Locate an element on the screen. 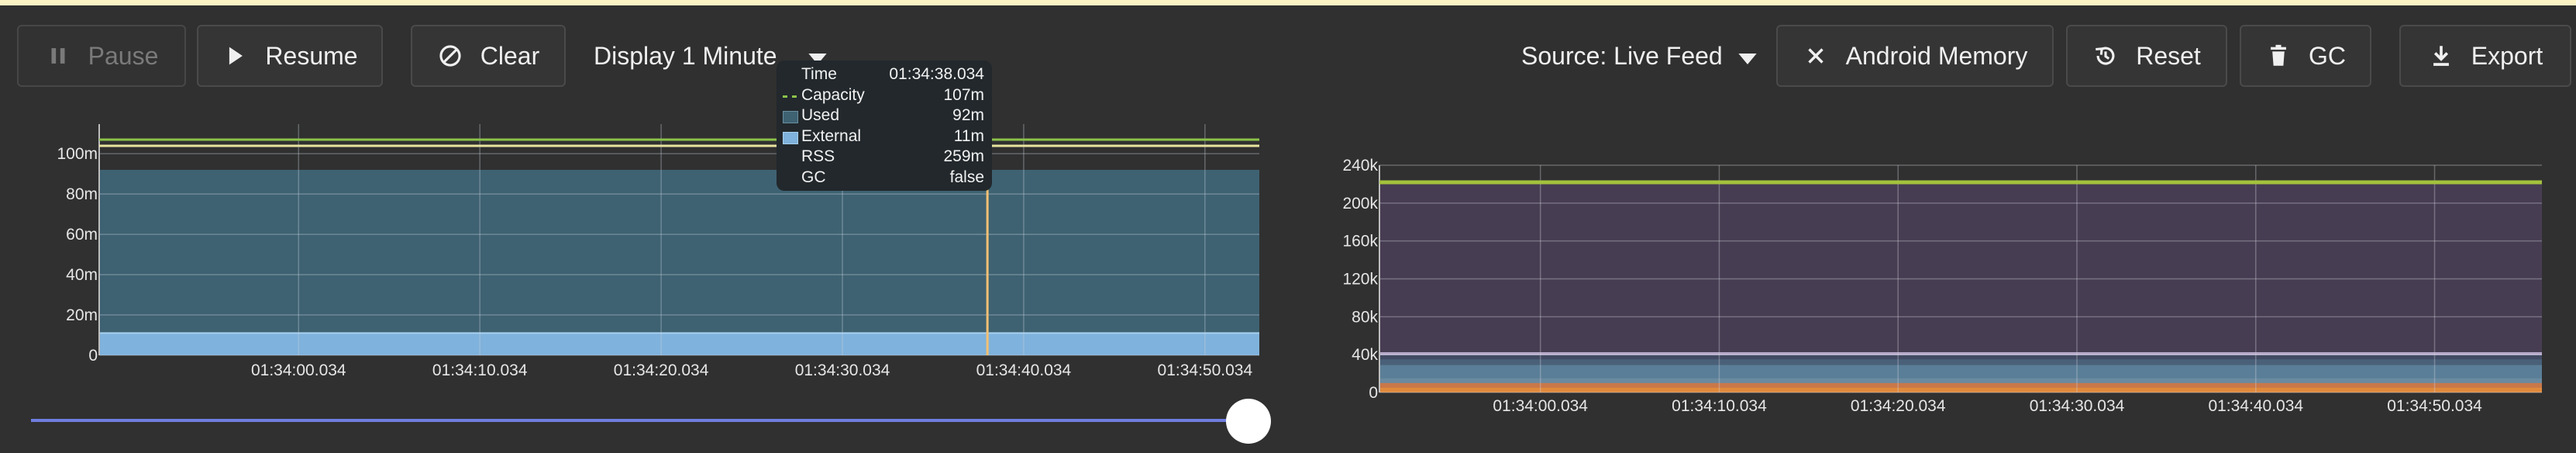 This screenshot has height=453, width=2576. tooltip-label: GC is located at coordinates (813, 177).